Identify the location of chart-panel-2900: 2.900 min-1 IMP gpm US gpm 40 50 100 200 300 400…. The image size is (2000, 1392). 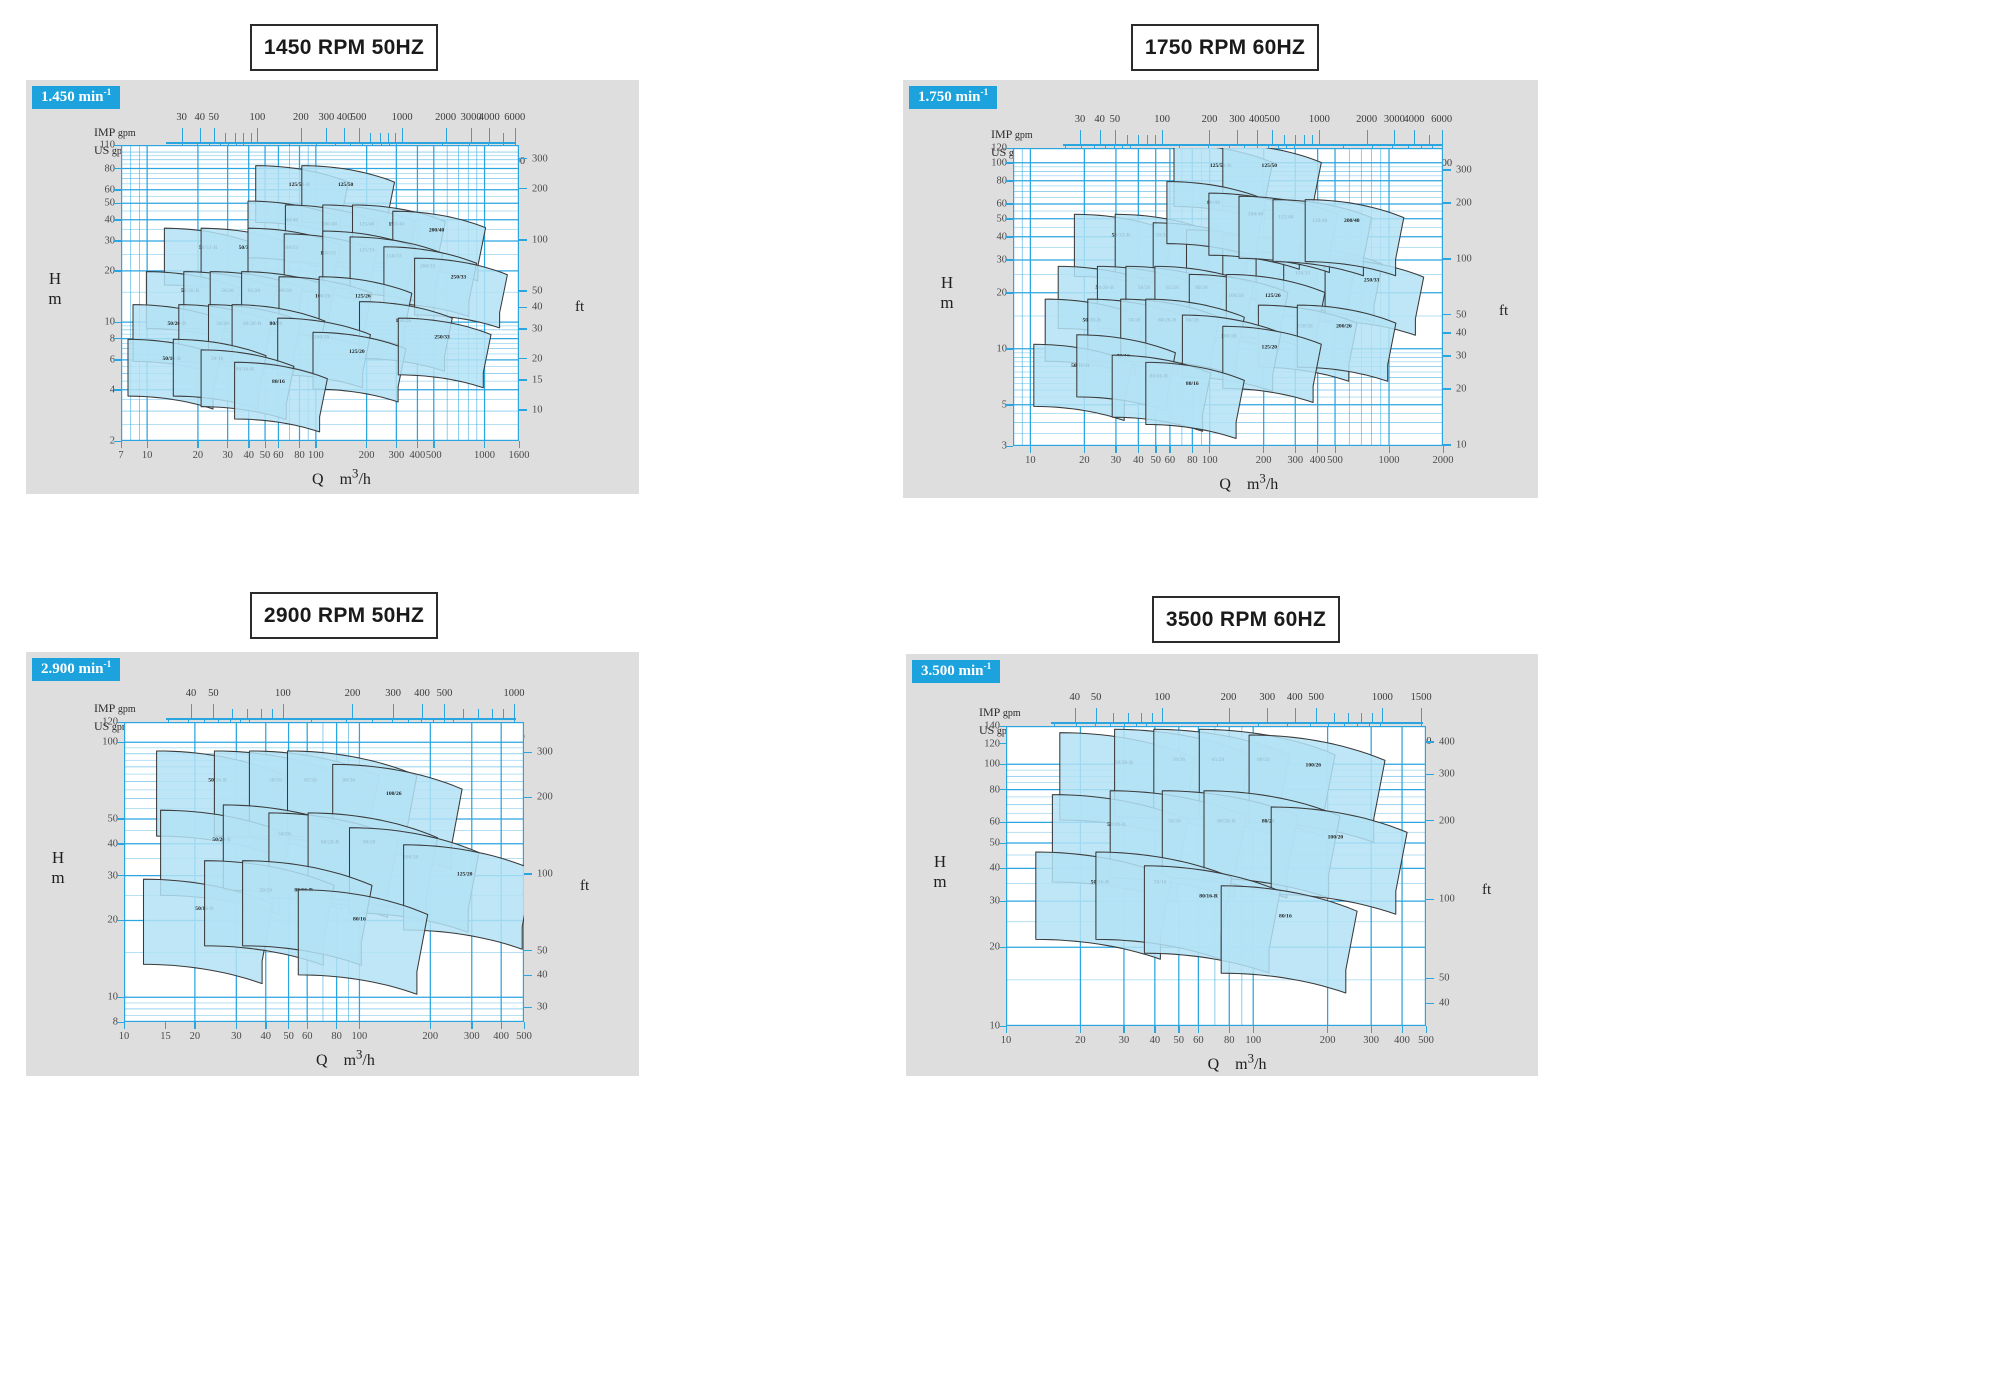
(332, 864).